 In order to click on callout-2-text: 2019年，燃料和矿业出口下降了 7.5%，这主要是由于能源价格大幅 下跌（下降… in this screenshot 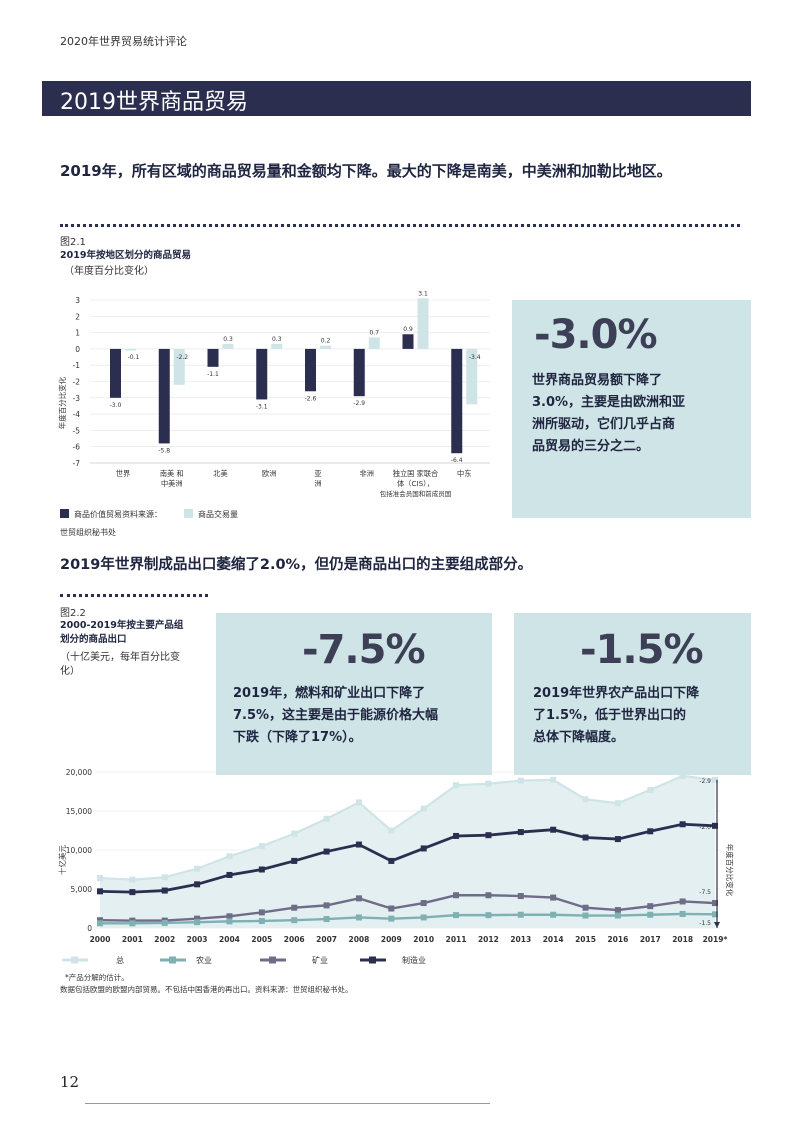, I will do `click(360, 716)`.